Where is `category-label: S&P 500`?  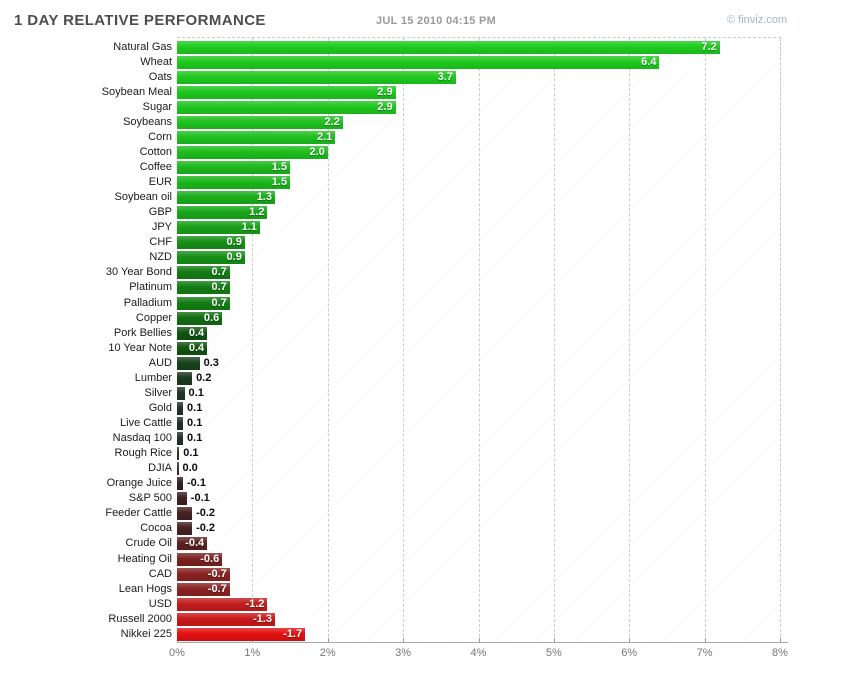 category-label: S&P 500 is located at coordinates (150, 498).